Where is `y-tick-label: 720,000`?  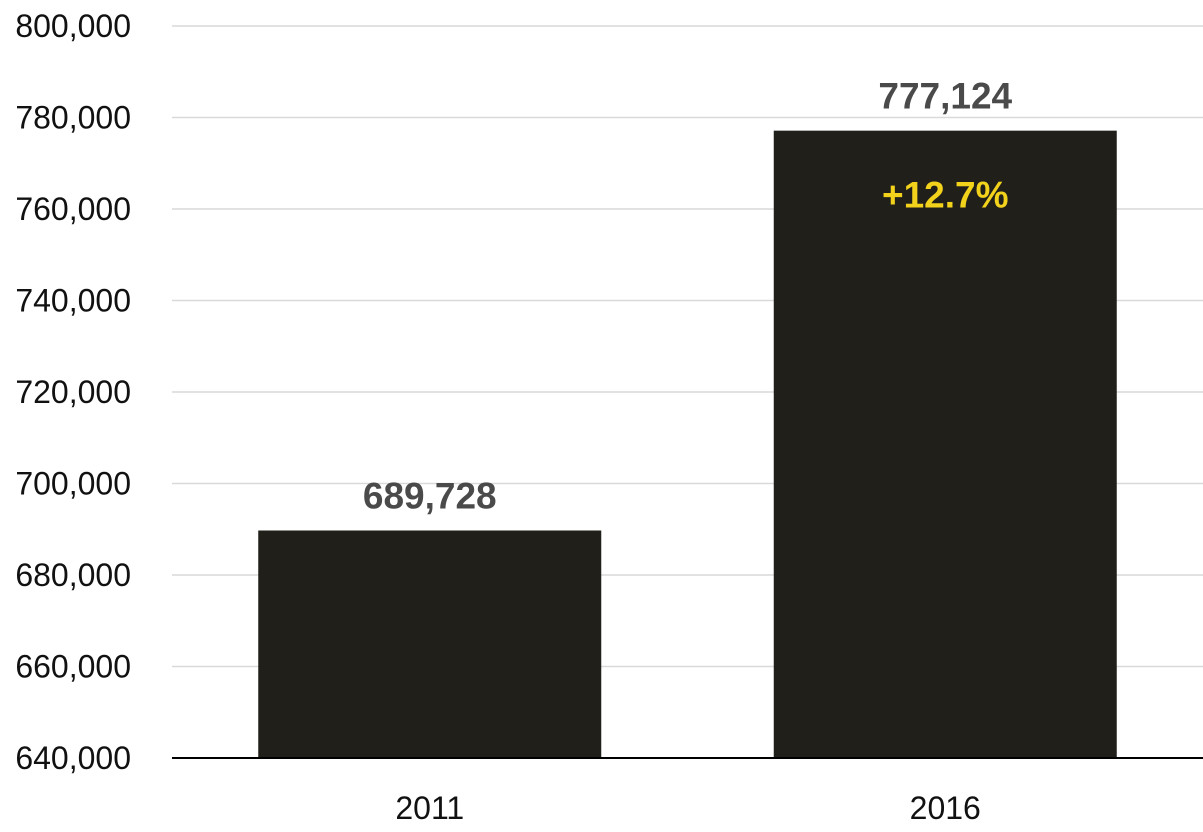
y-tick-label: 720,000 is located at coordinates (73, 392).